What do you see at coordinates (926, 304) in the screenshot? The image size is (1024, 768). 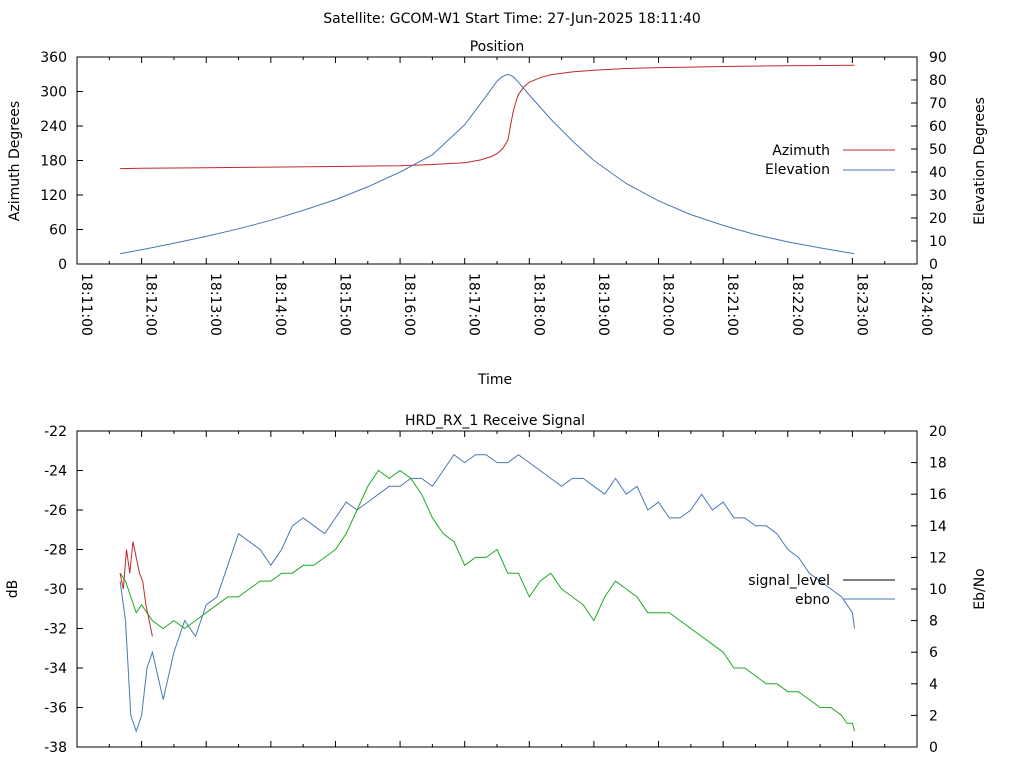 I see `x-tick-label: 18:24:00` at bounding box center [926, 304].